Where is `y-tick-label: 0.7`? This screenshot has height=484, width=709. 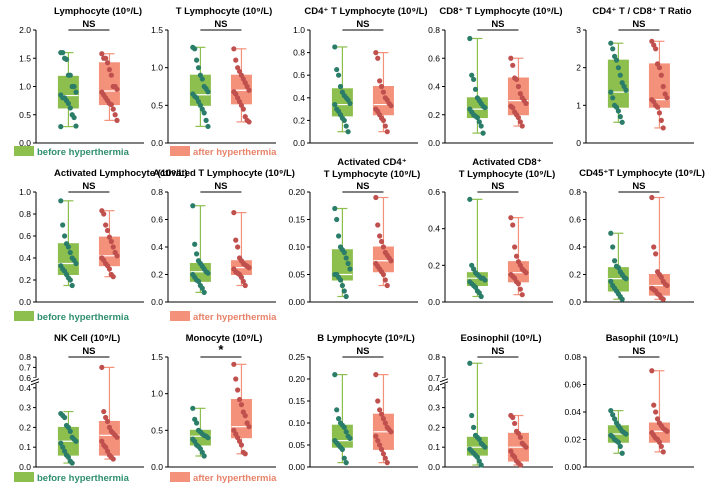
y-tick-label: 0.7 is located at coordinates (25, 367).